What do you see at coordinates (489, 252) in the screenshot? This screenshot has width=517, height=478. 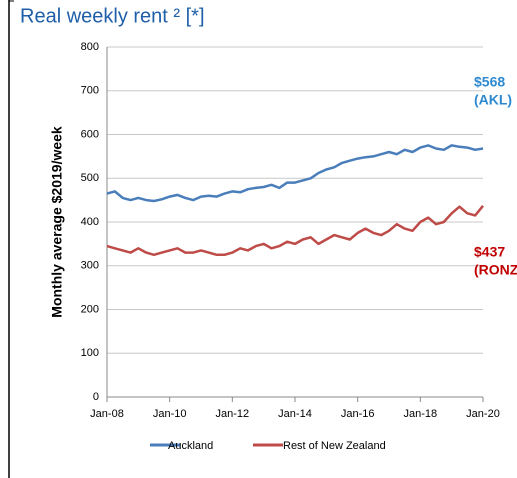 I see `annotation: $437` at bounding box center [489, 252].